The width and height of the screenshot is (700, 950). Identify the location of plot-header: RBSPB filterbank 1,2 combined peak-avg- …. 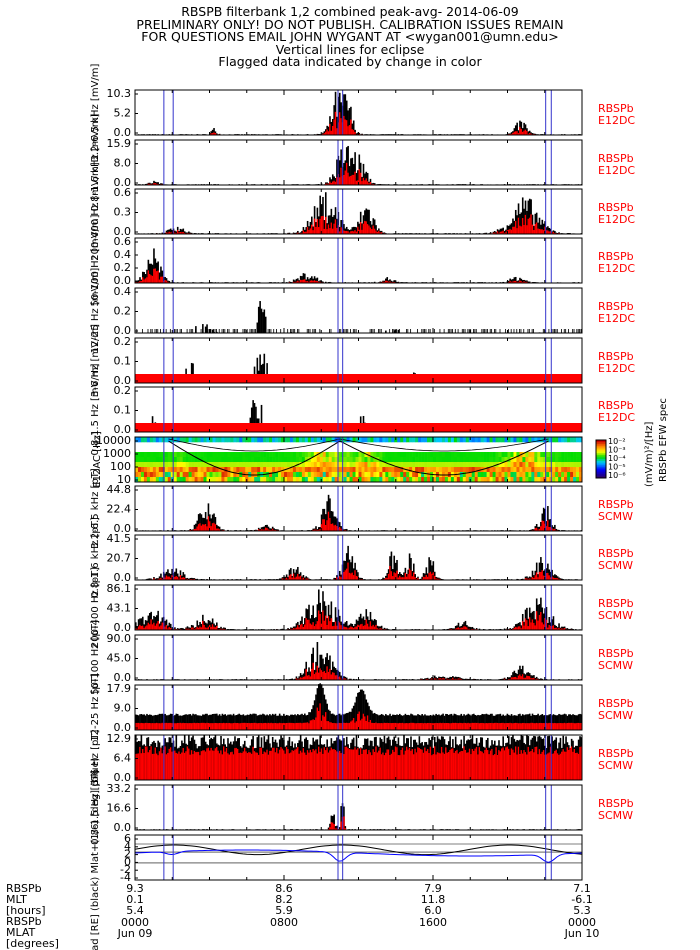
(350, 37).